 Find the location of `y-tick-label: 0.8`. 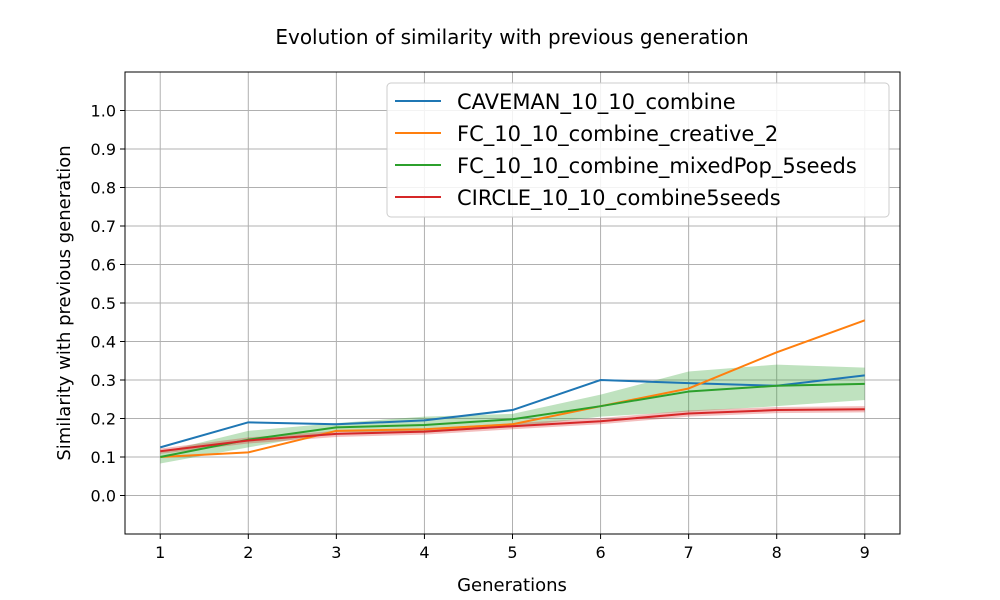

y-tick-label: 0.8 is located at coordinates (103, 188).